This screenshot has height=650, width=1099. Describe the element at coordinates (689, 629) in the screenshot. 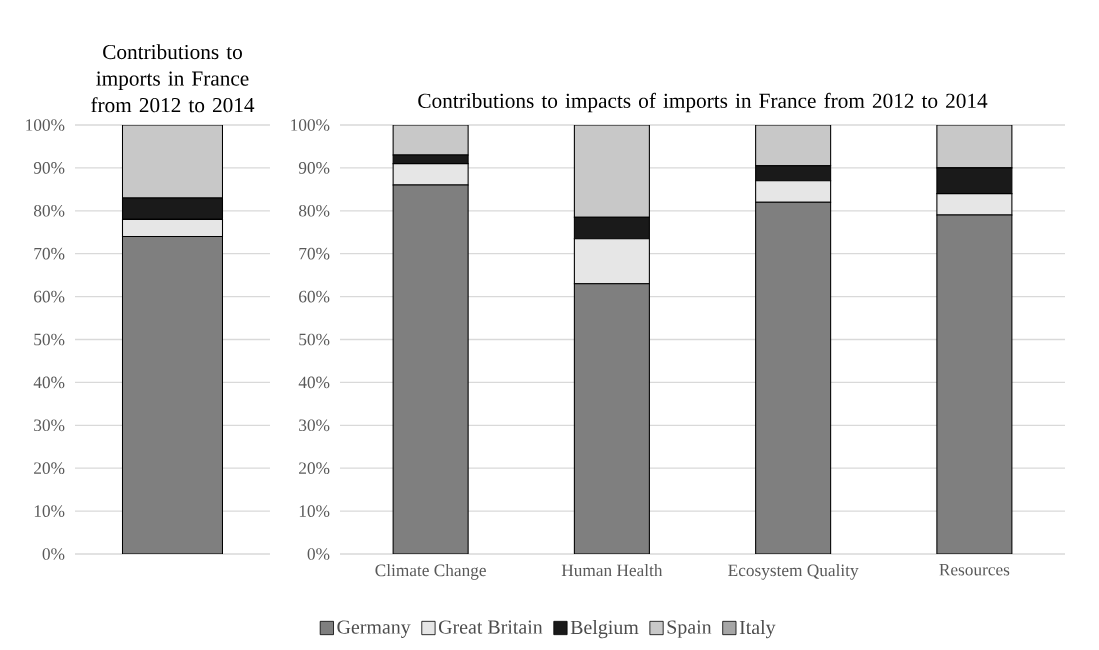

I see `legend-label: Spain` at that location.